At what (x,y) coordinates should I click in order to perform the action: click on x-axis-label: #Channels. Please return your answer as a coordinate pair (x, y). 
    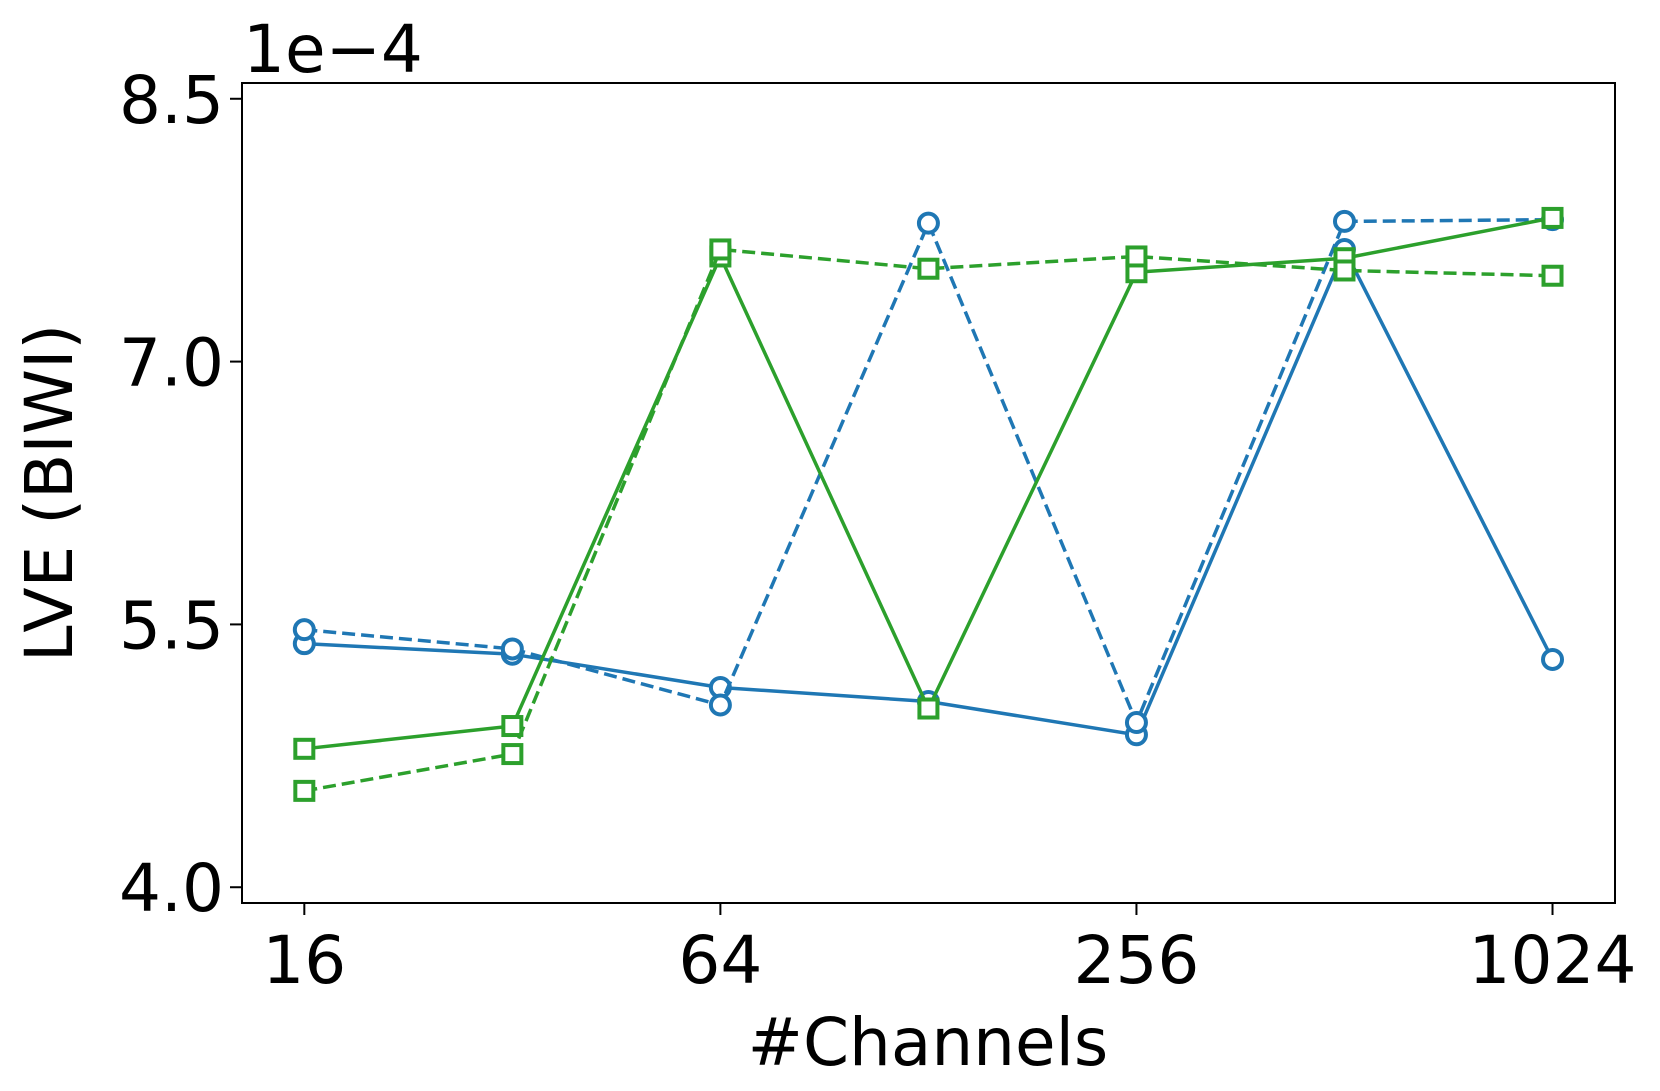
    Looking at the image, I should click on (928, 1042).